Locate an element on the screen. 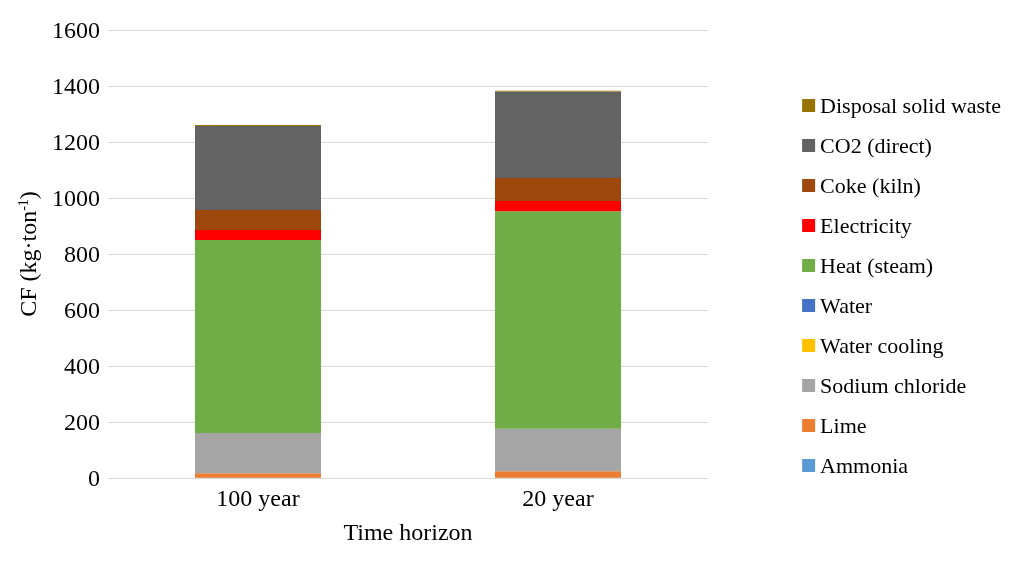  legend-label: Heat (steam) is located at coordinates (877, 265).